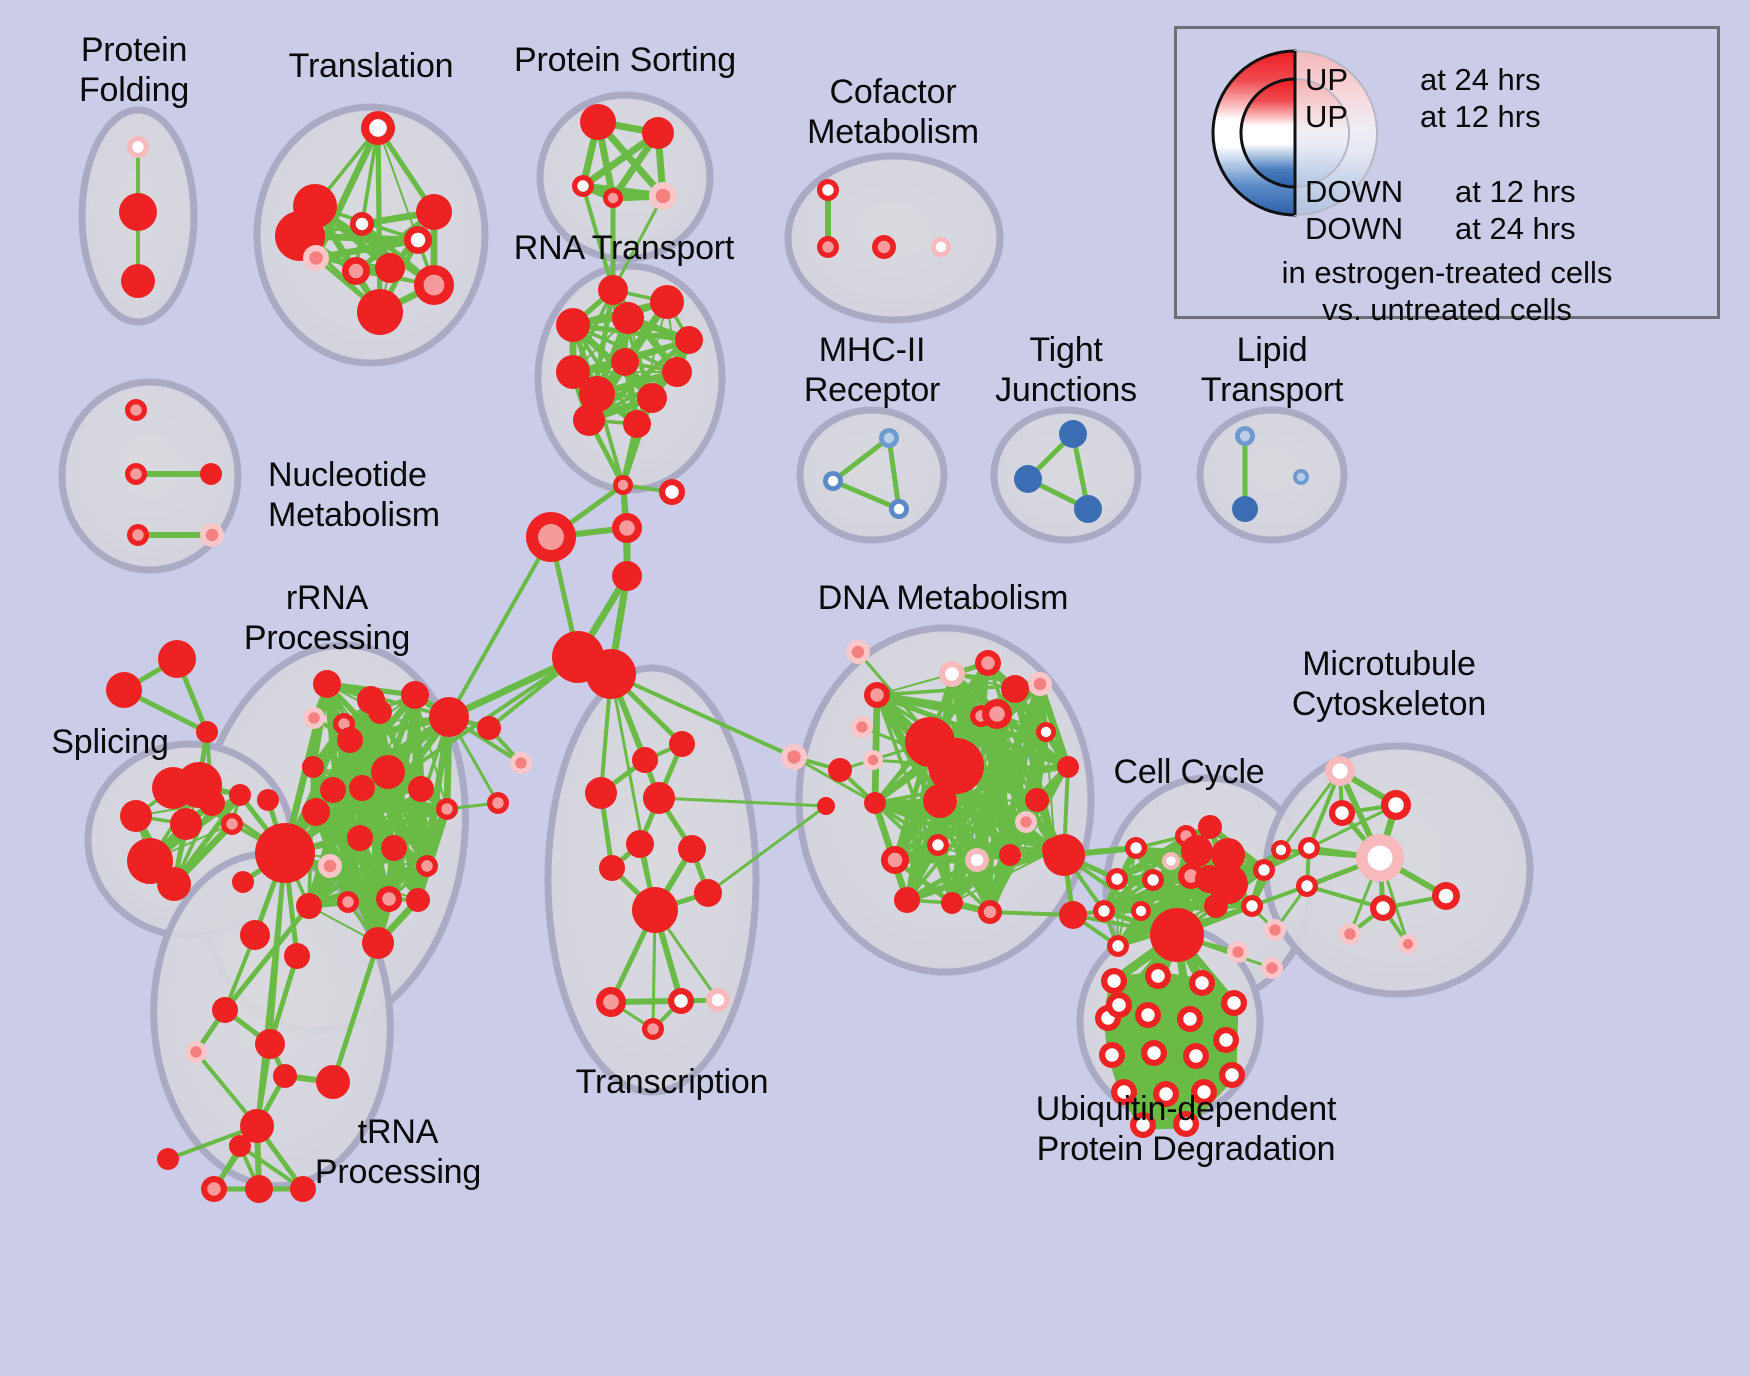 This screenshot has width=1750, height=1376. Describe the element at coordinates (894, 238) in the screenshot. I see `cluster-ellipse-cofactor-metabolism` at that location.